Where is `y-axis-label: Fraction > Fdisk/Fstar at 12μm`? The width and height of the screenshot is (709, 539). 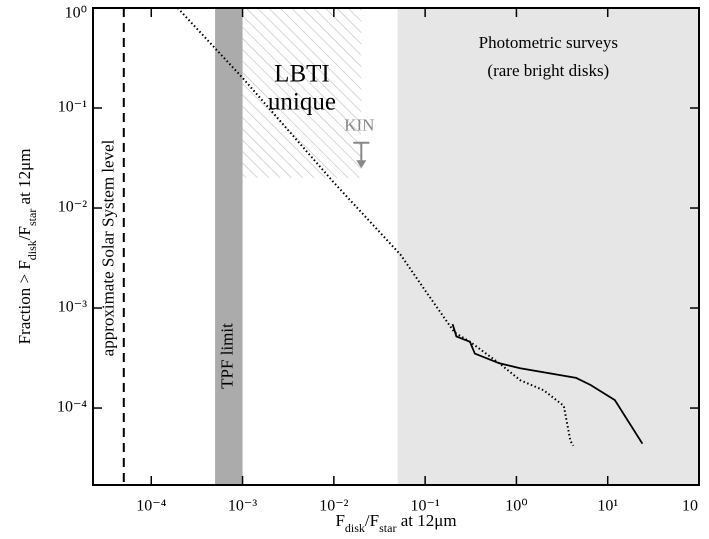
y-axis-label: Fraction > Fdisk/Fstar at 12μm is located at coordinates (27, 247).